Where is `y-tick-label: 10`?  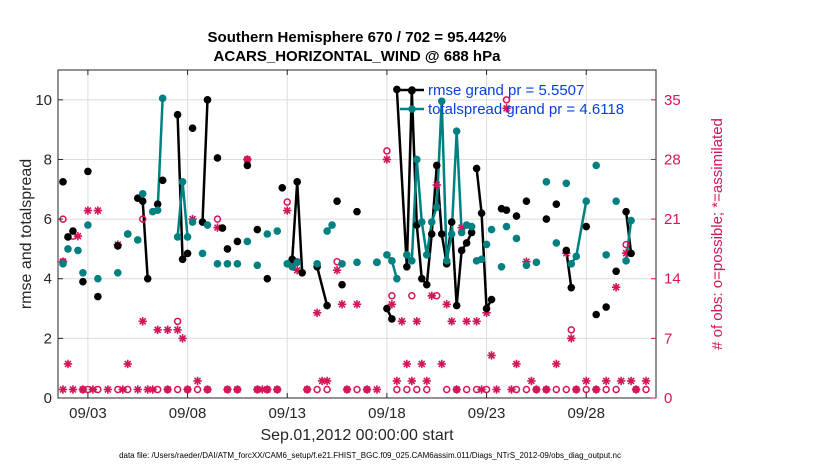 y-tick-label: 10 is located at coordinates (43, 100).